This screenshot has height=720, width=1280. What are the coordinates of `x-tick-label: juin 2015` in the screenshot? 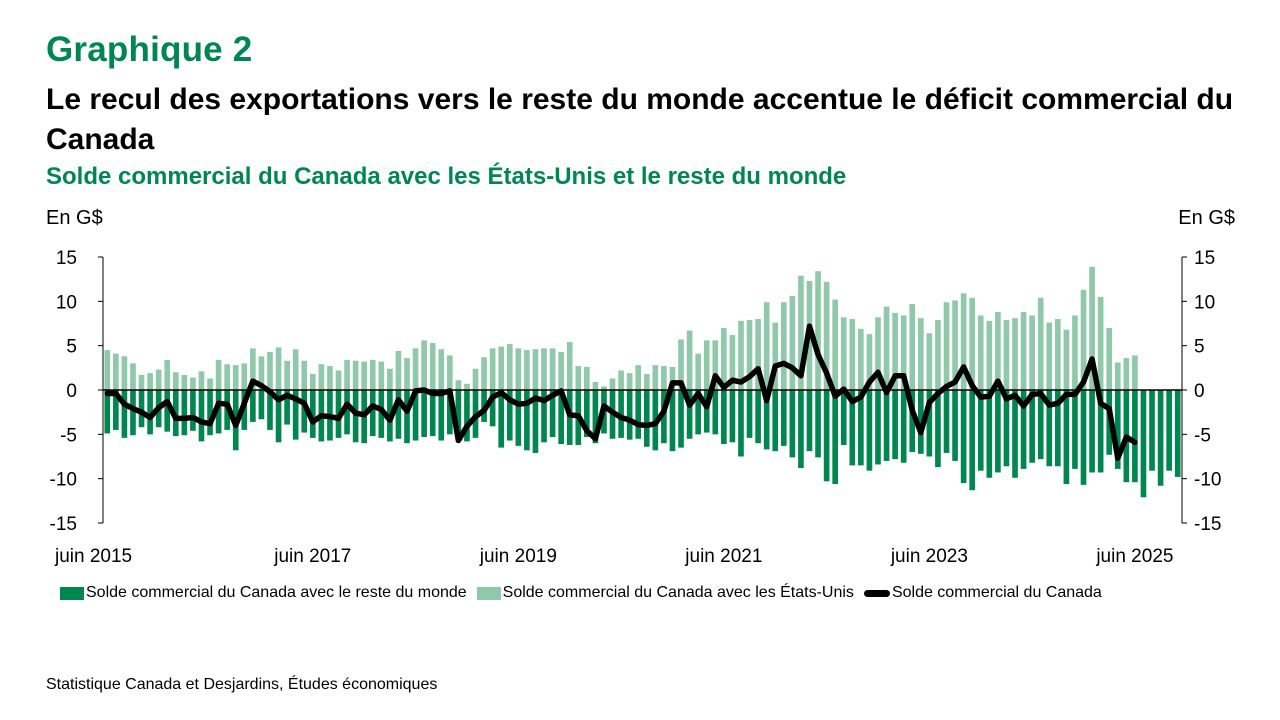 It's located at (93, 556).